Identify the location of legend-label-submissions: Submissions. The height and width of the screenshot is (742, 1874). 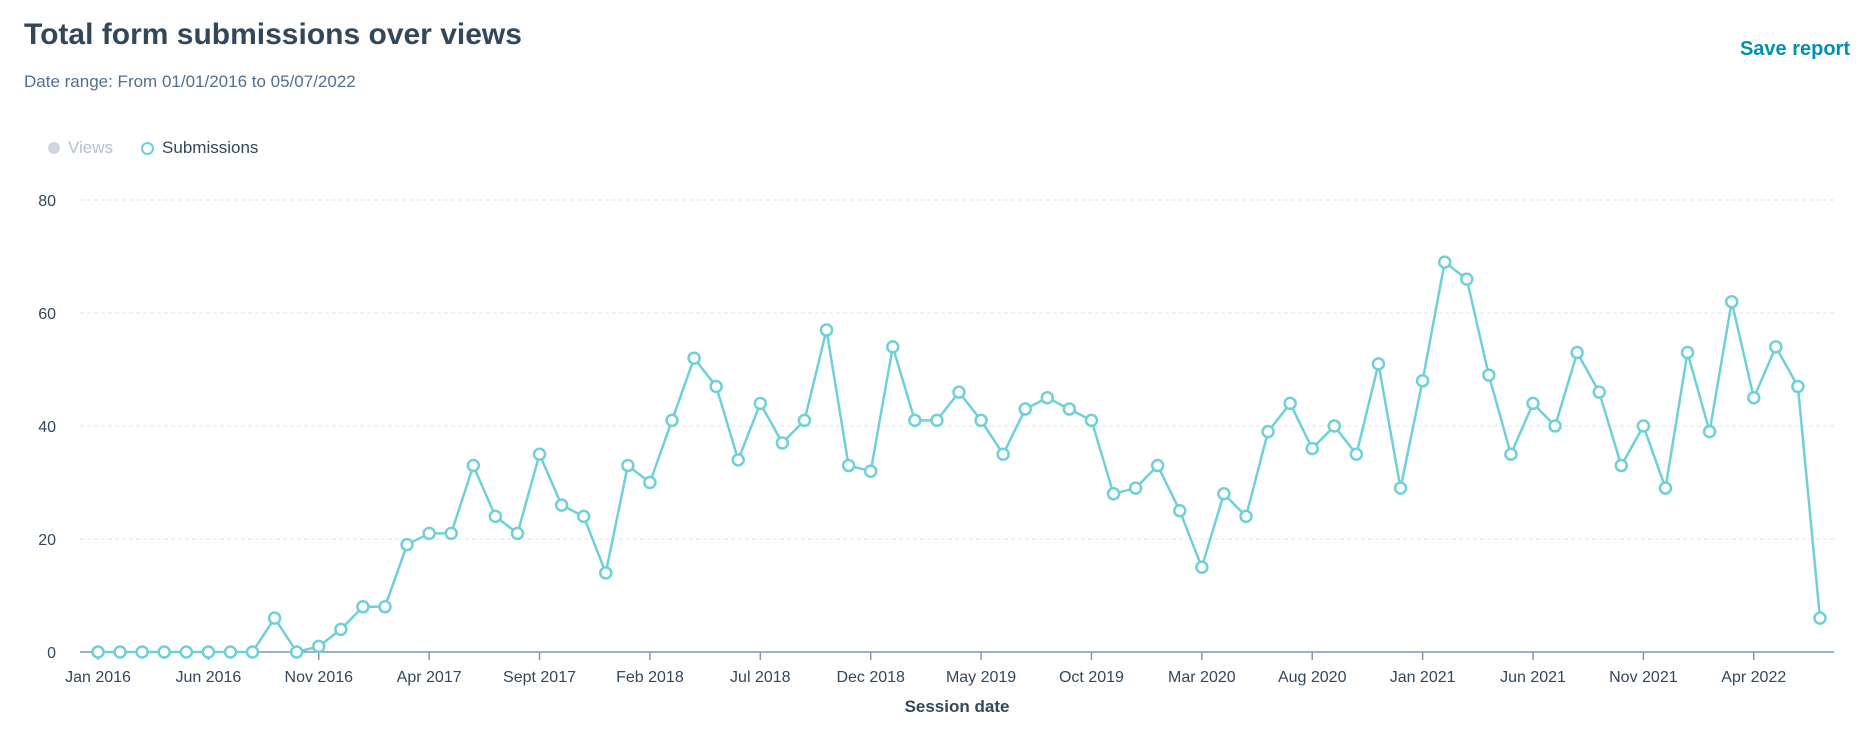
(210, 147).